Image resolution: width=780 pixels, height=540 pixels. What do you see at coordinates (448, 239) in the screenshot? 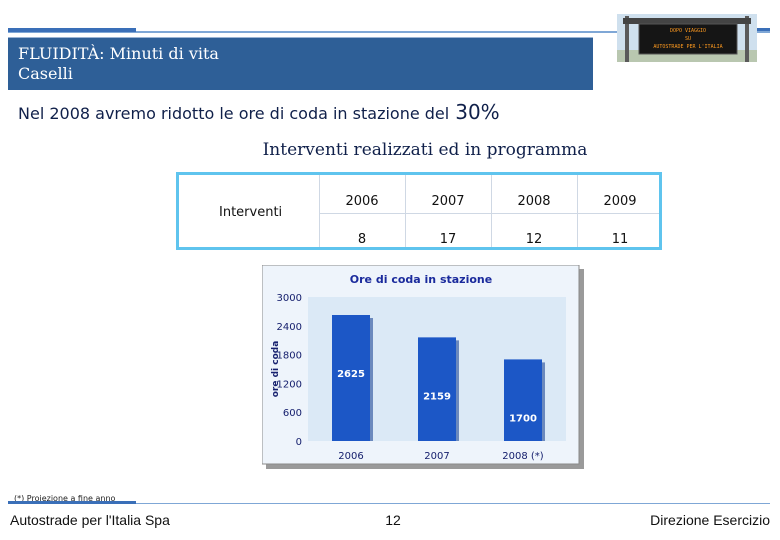
I see `table-value-cell: 17` at bounding box center [448, 239].